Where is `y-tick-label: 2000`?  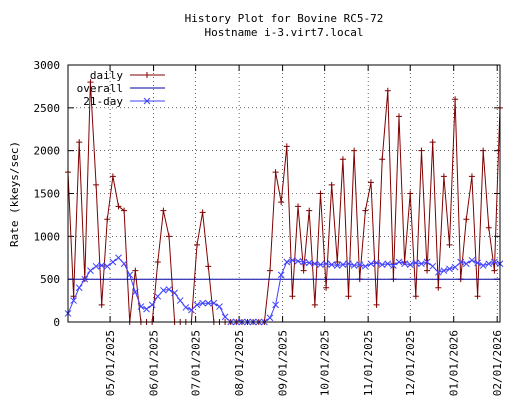
y-tick-label: 2000 is located at coordinates (47, 151).